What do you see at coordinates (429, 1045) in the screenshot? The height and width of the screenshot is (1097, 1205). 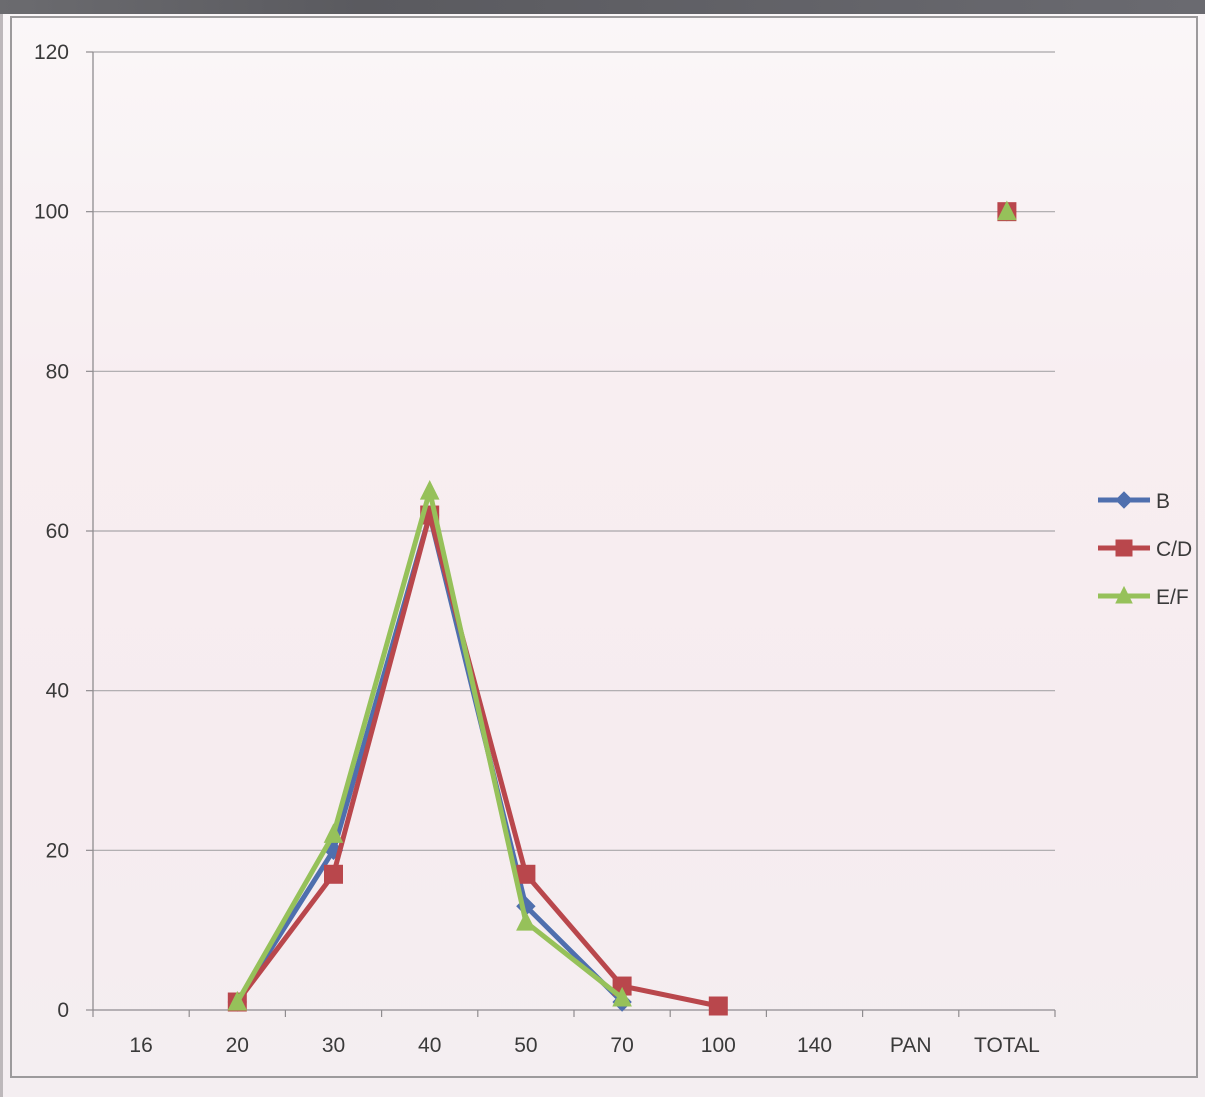 I see `x-tick-label: 40` at bounding box center [429, 1045].